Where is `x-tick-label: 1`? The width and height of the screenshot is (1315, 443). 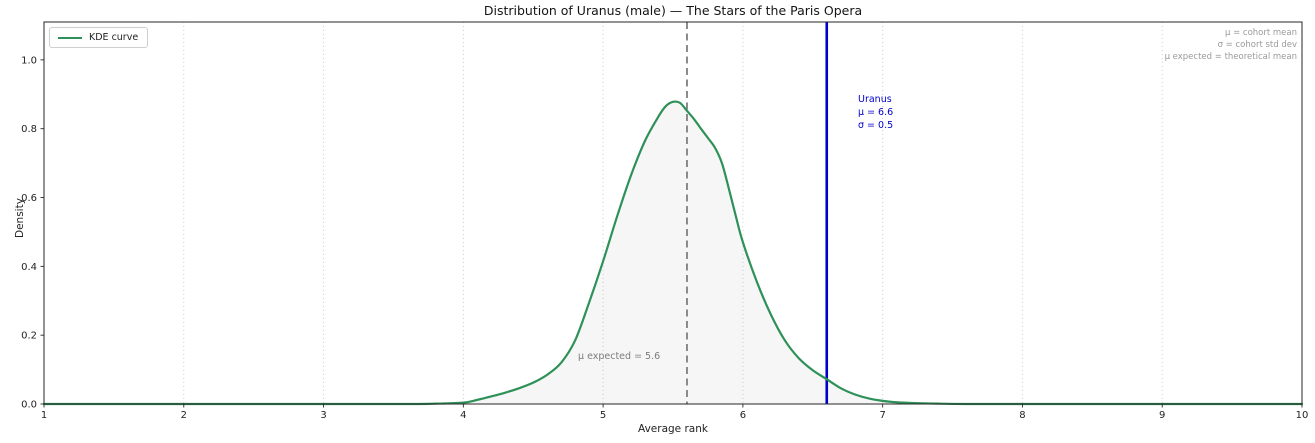
x-tick-label: 1 is located at coordinates (44, 415).